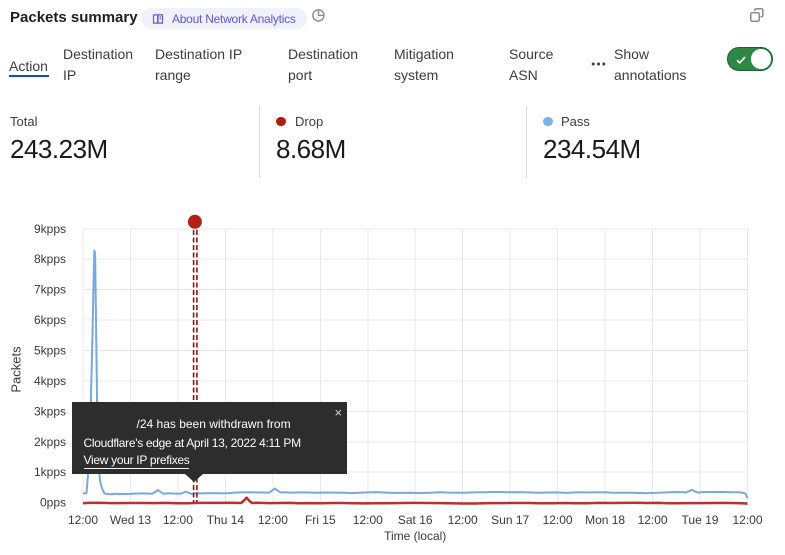  Describe the element at coordinates (53, 503) in the screenshot. I see `svg-text: 0pps` at that location.